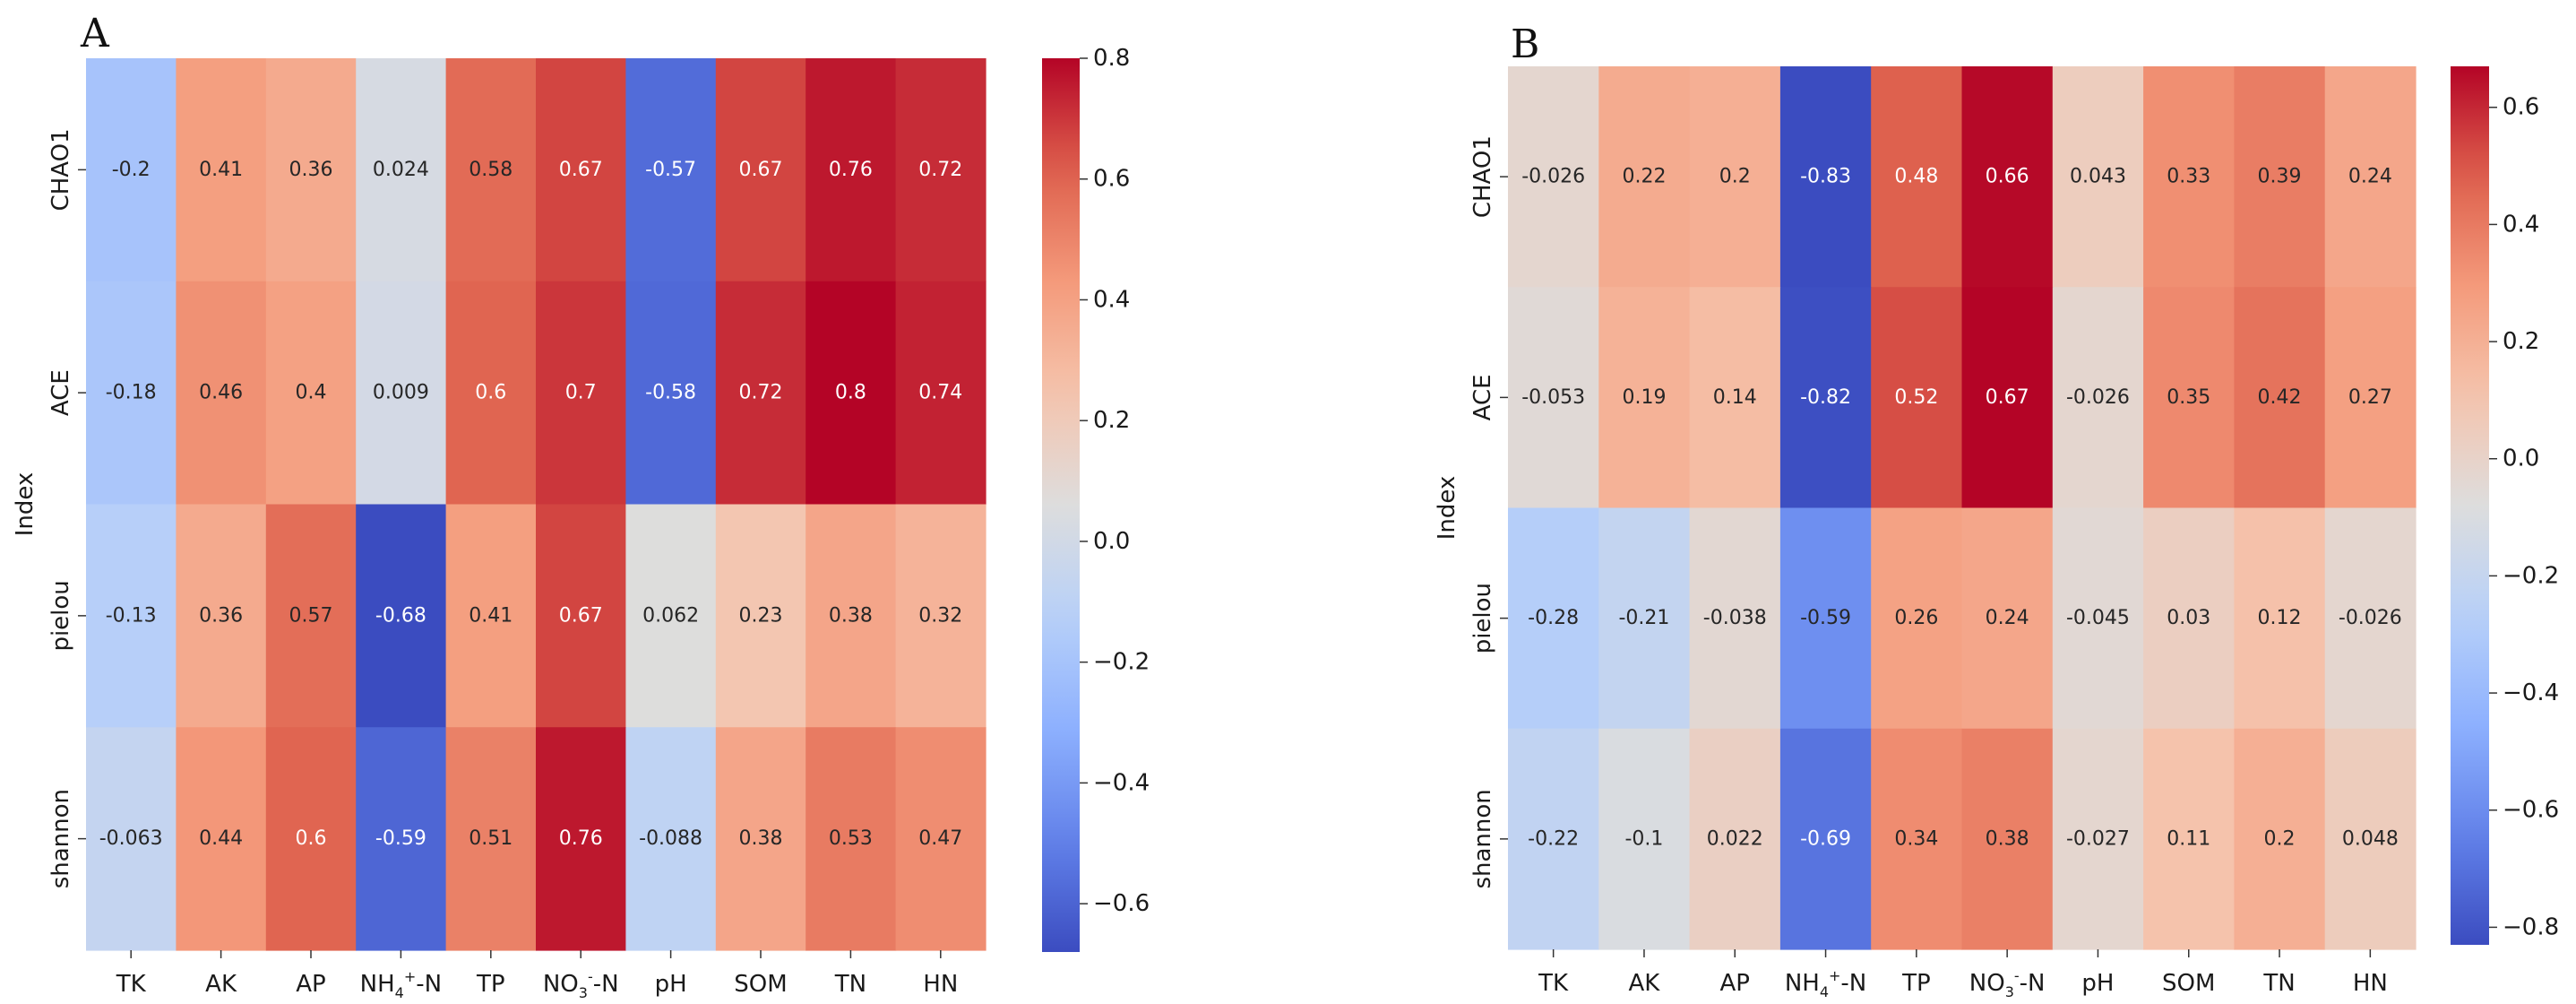  Describe the element at coordinates (2531, 810) in the screenshot. I see `colorbar-tick-label: −0.6` at that location.